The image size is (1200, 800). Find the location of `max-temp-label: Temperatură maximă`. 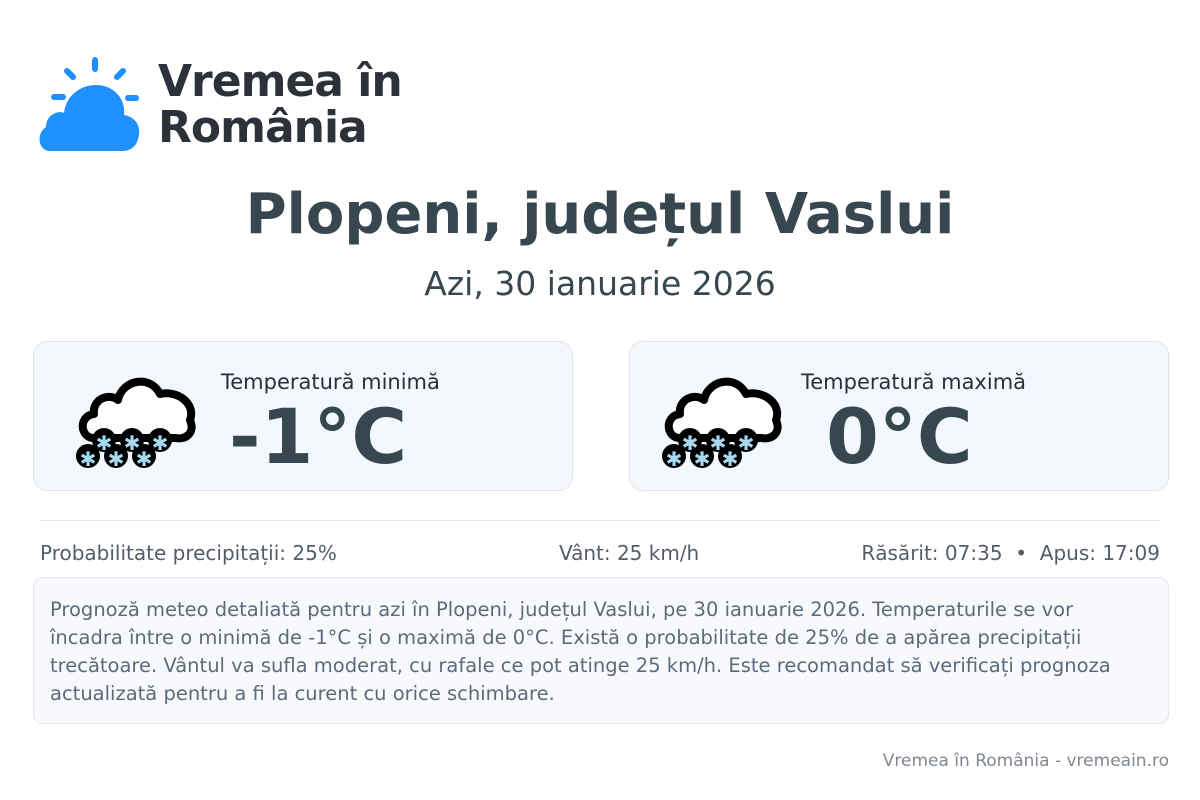

max-temp-label: Temperatură maximă is located at coordinates (914, 382).